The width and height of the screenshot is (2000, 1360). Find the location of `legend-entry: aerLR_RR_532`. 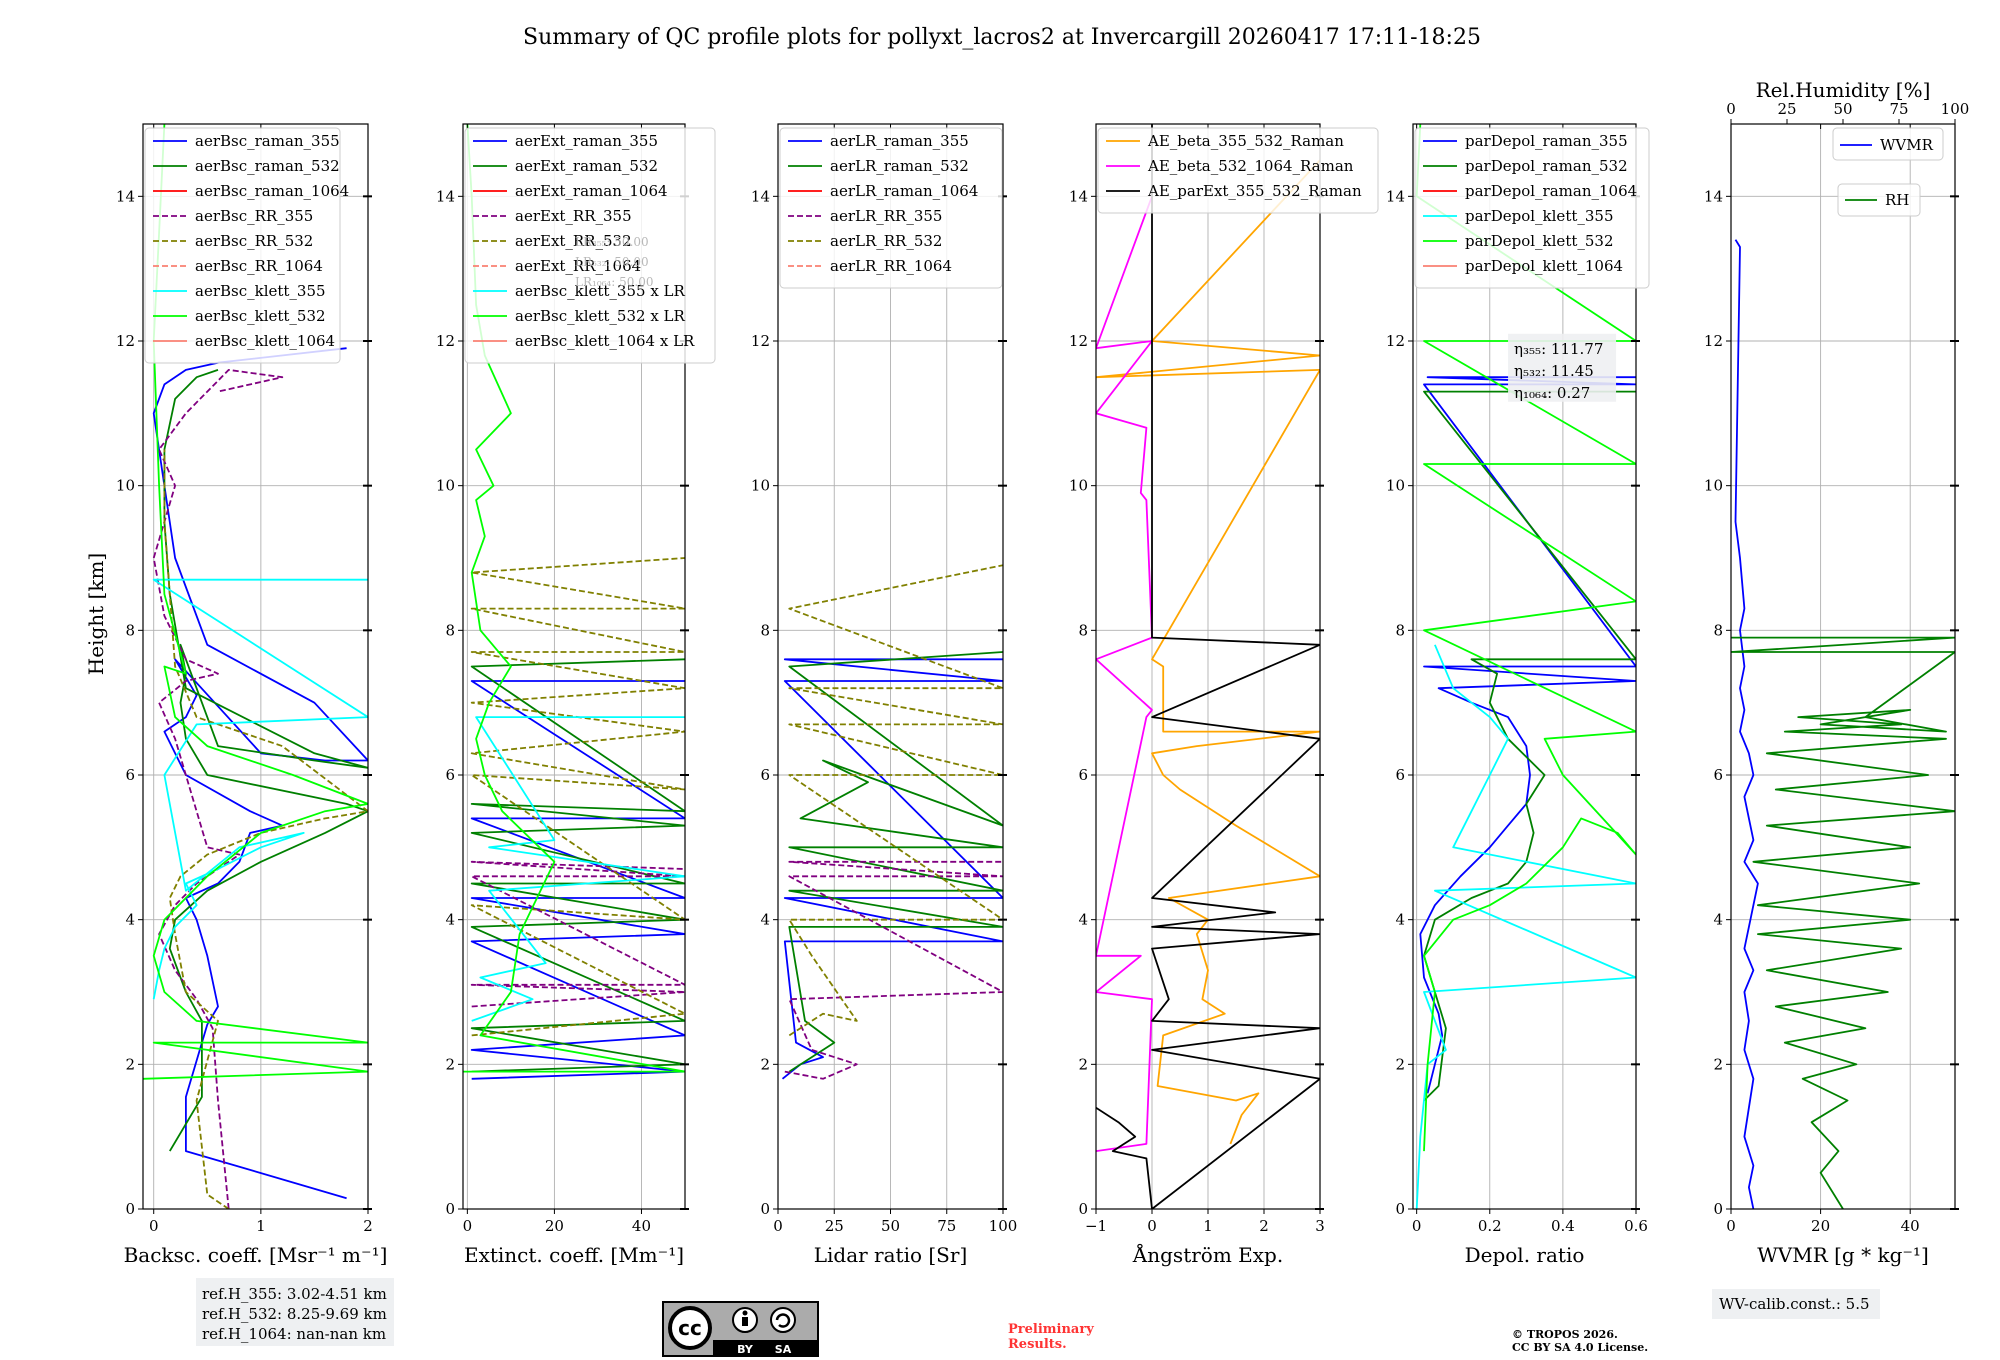

legend-entry: aerLR_RR_532 is located at coordinates (886, 241).